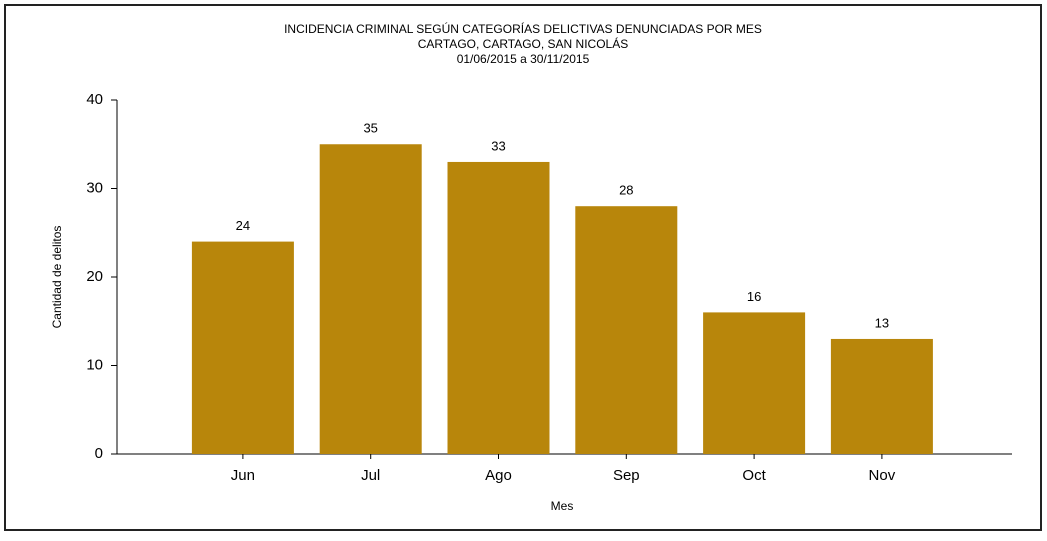 The width and height of the screenshot is (1047, 541). I want to click on y-tick-label: 10, so click(94, 364).